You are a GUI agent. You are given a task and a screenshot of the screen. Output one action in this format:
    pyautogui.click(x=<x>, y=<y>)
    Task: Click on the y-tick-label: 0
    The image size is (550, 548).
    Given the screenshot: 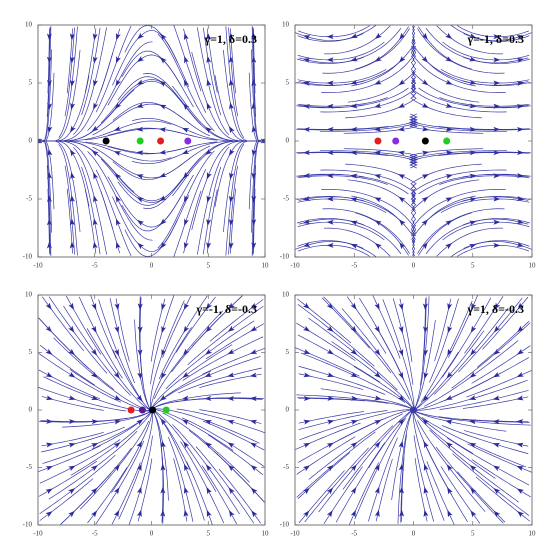 What is the action you would take?
    pyautogui.click(x=31, y=141)
    